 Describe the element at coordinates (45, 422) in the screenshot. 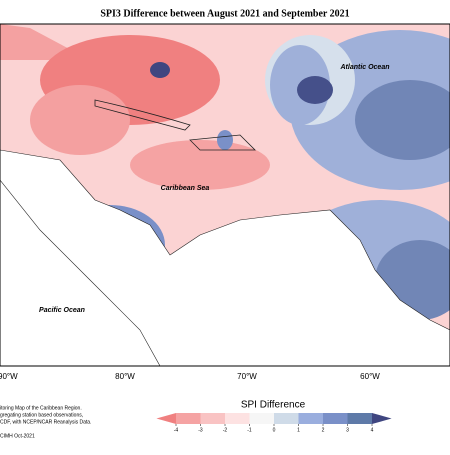

I see `footnote: CDF, with NCEP/NCAR Reanalysis Data.` at that location.